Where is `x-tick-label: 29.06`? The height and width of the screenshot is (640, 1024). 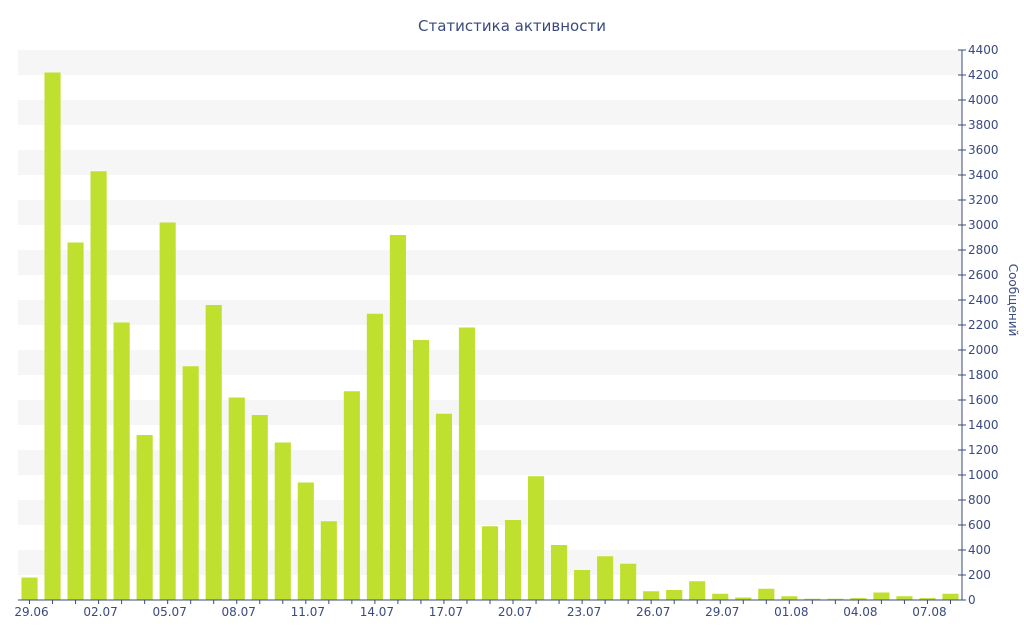
x-tick-label: 29.06 is located at coordinates (31, 612).